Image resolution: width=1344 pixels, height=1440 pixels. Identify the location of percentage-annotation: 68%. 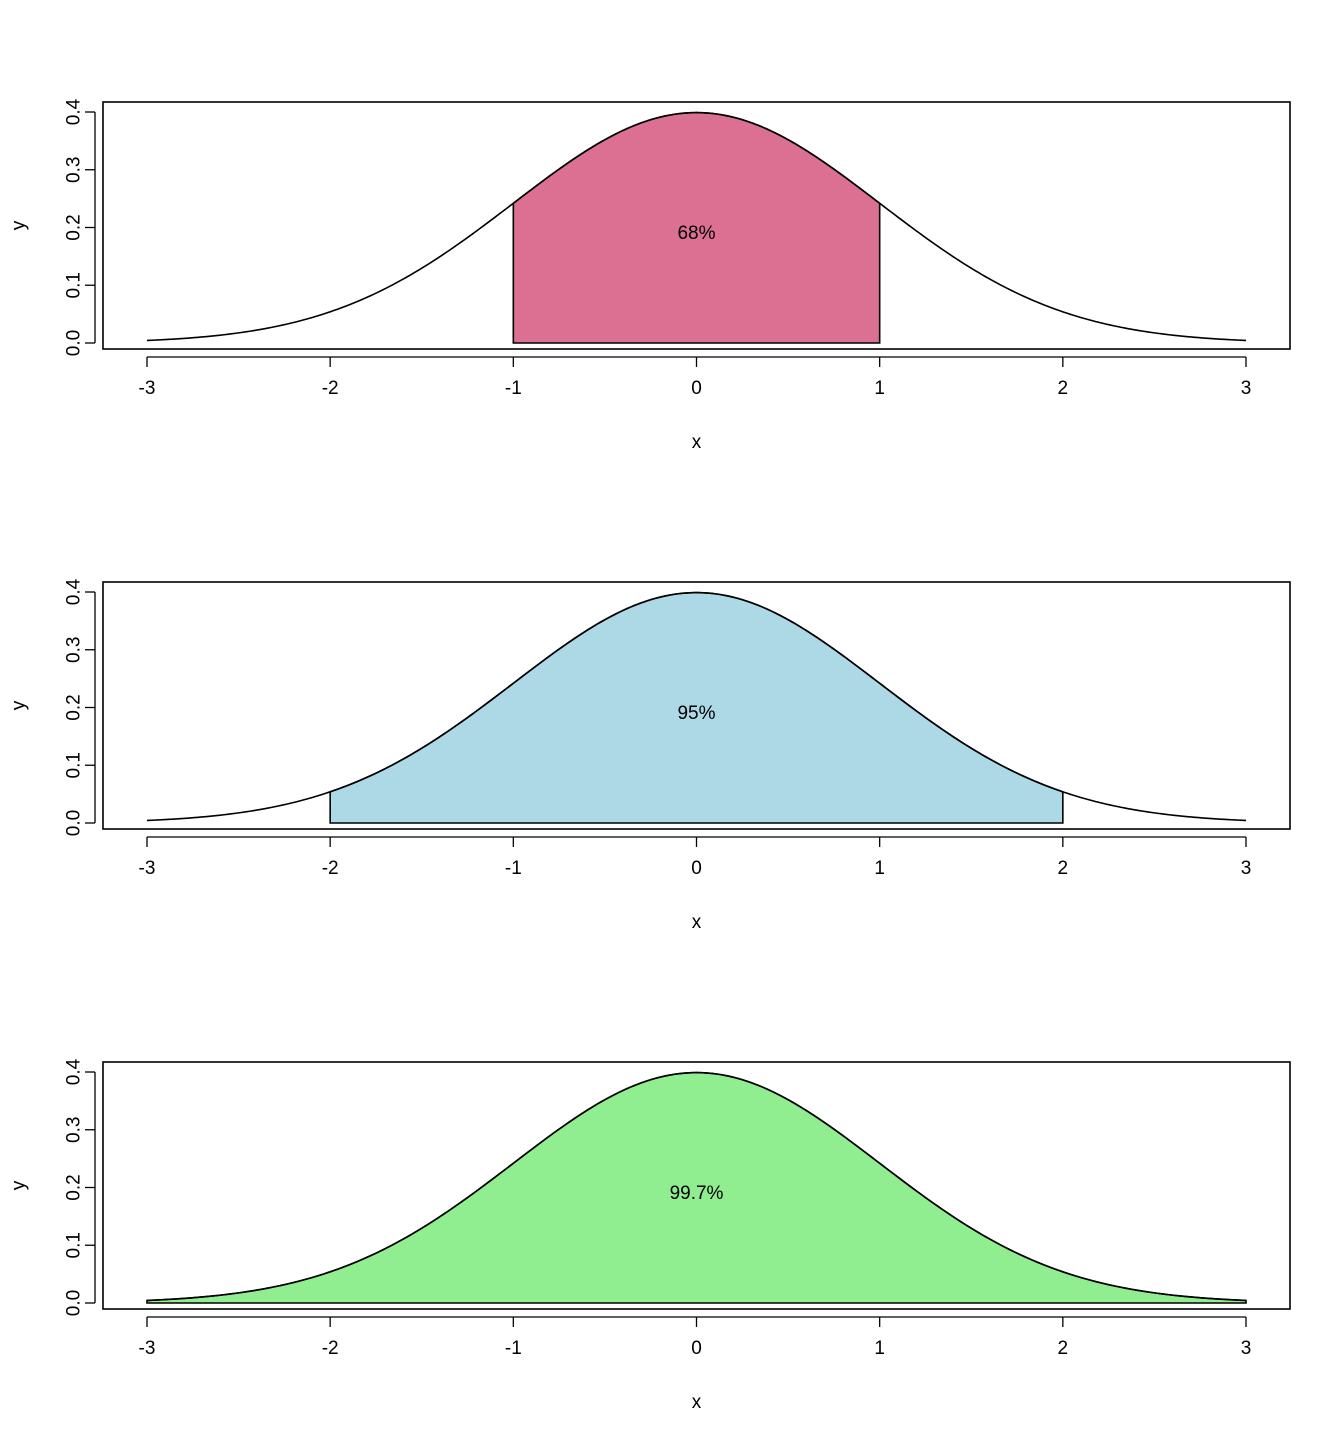
(696, 233).